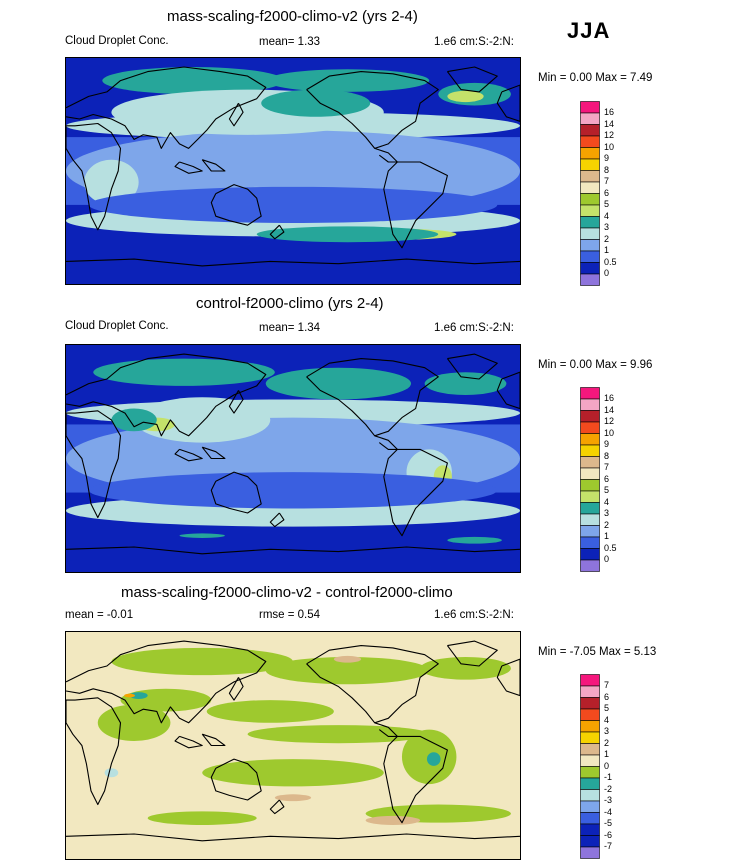 Image resolution: width=732 pixels, height=865 pixels. Describe the element at coordinates (290, 615) in the screenshot. I see `panel-3-rmse: rmse = 0.54` at that location.